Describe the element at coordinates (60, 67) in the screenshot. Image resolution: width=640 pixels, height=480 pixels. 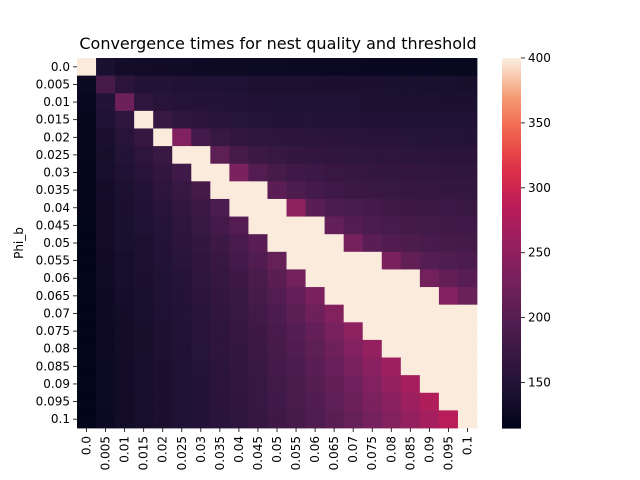
I see `y-tick-label: 0.0` at that location.